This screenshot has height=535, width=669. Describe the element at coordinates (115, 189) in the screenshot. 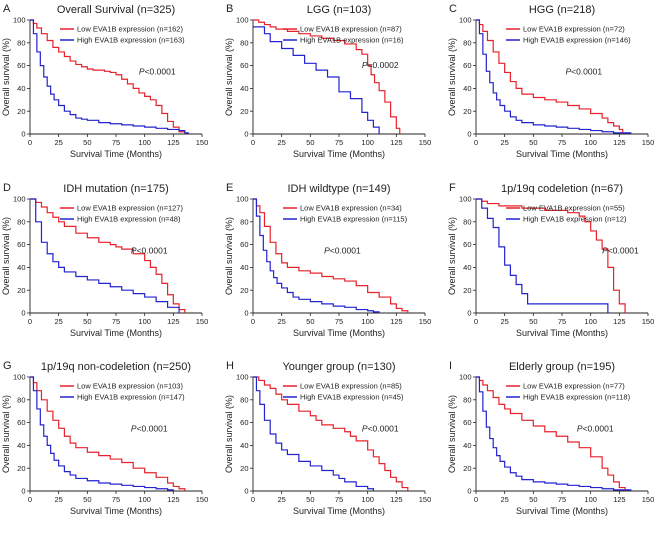

I see `panel-d-title: IDH mutation (n=175)` at that location.